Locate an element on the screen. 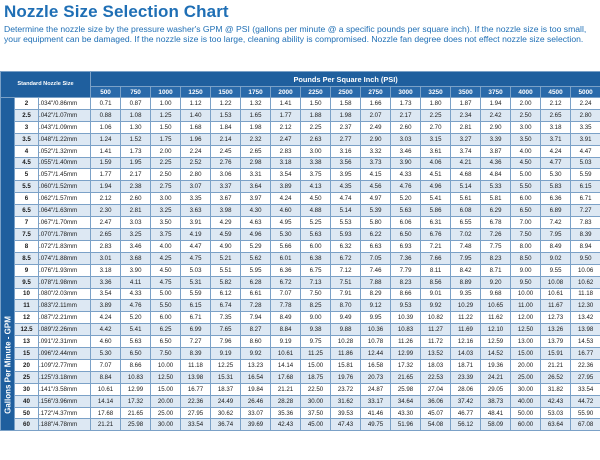 The width and height of the screenshot is (600, 460). gpm-value-cell: 5.86 is located at coordinates (436, 211).